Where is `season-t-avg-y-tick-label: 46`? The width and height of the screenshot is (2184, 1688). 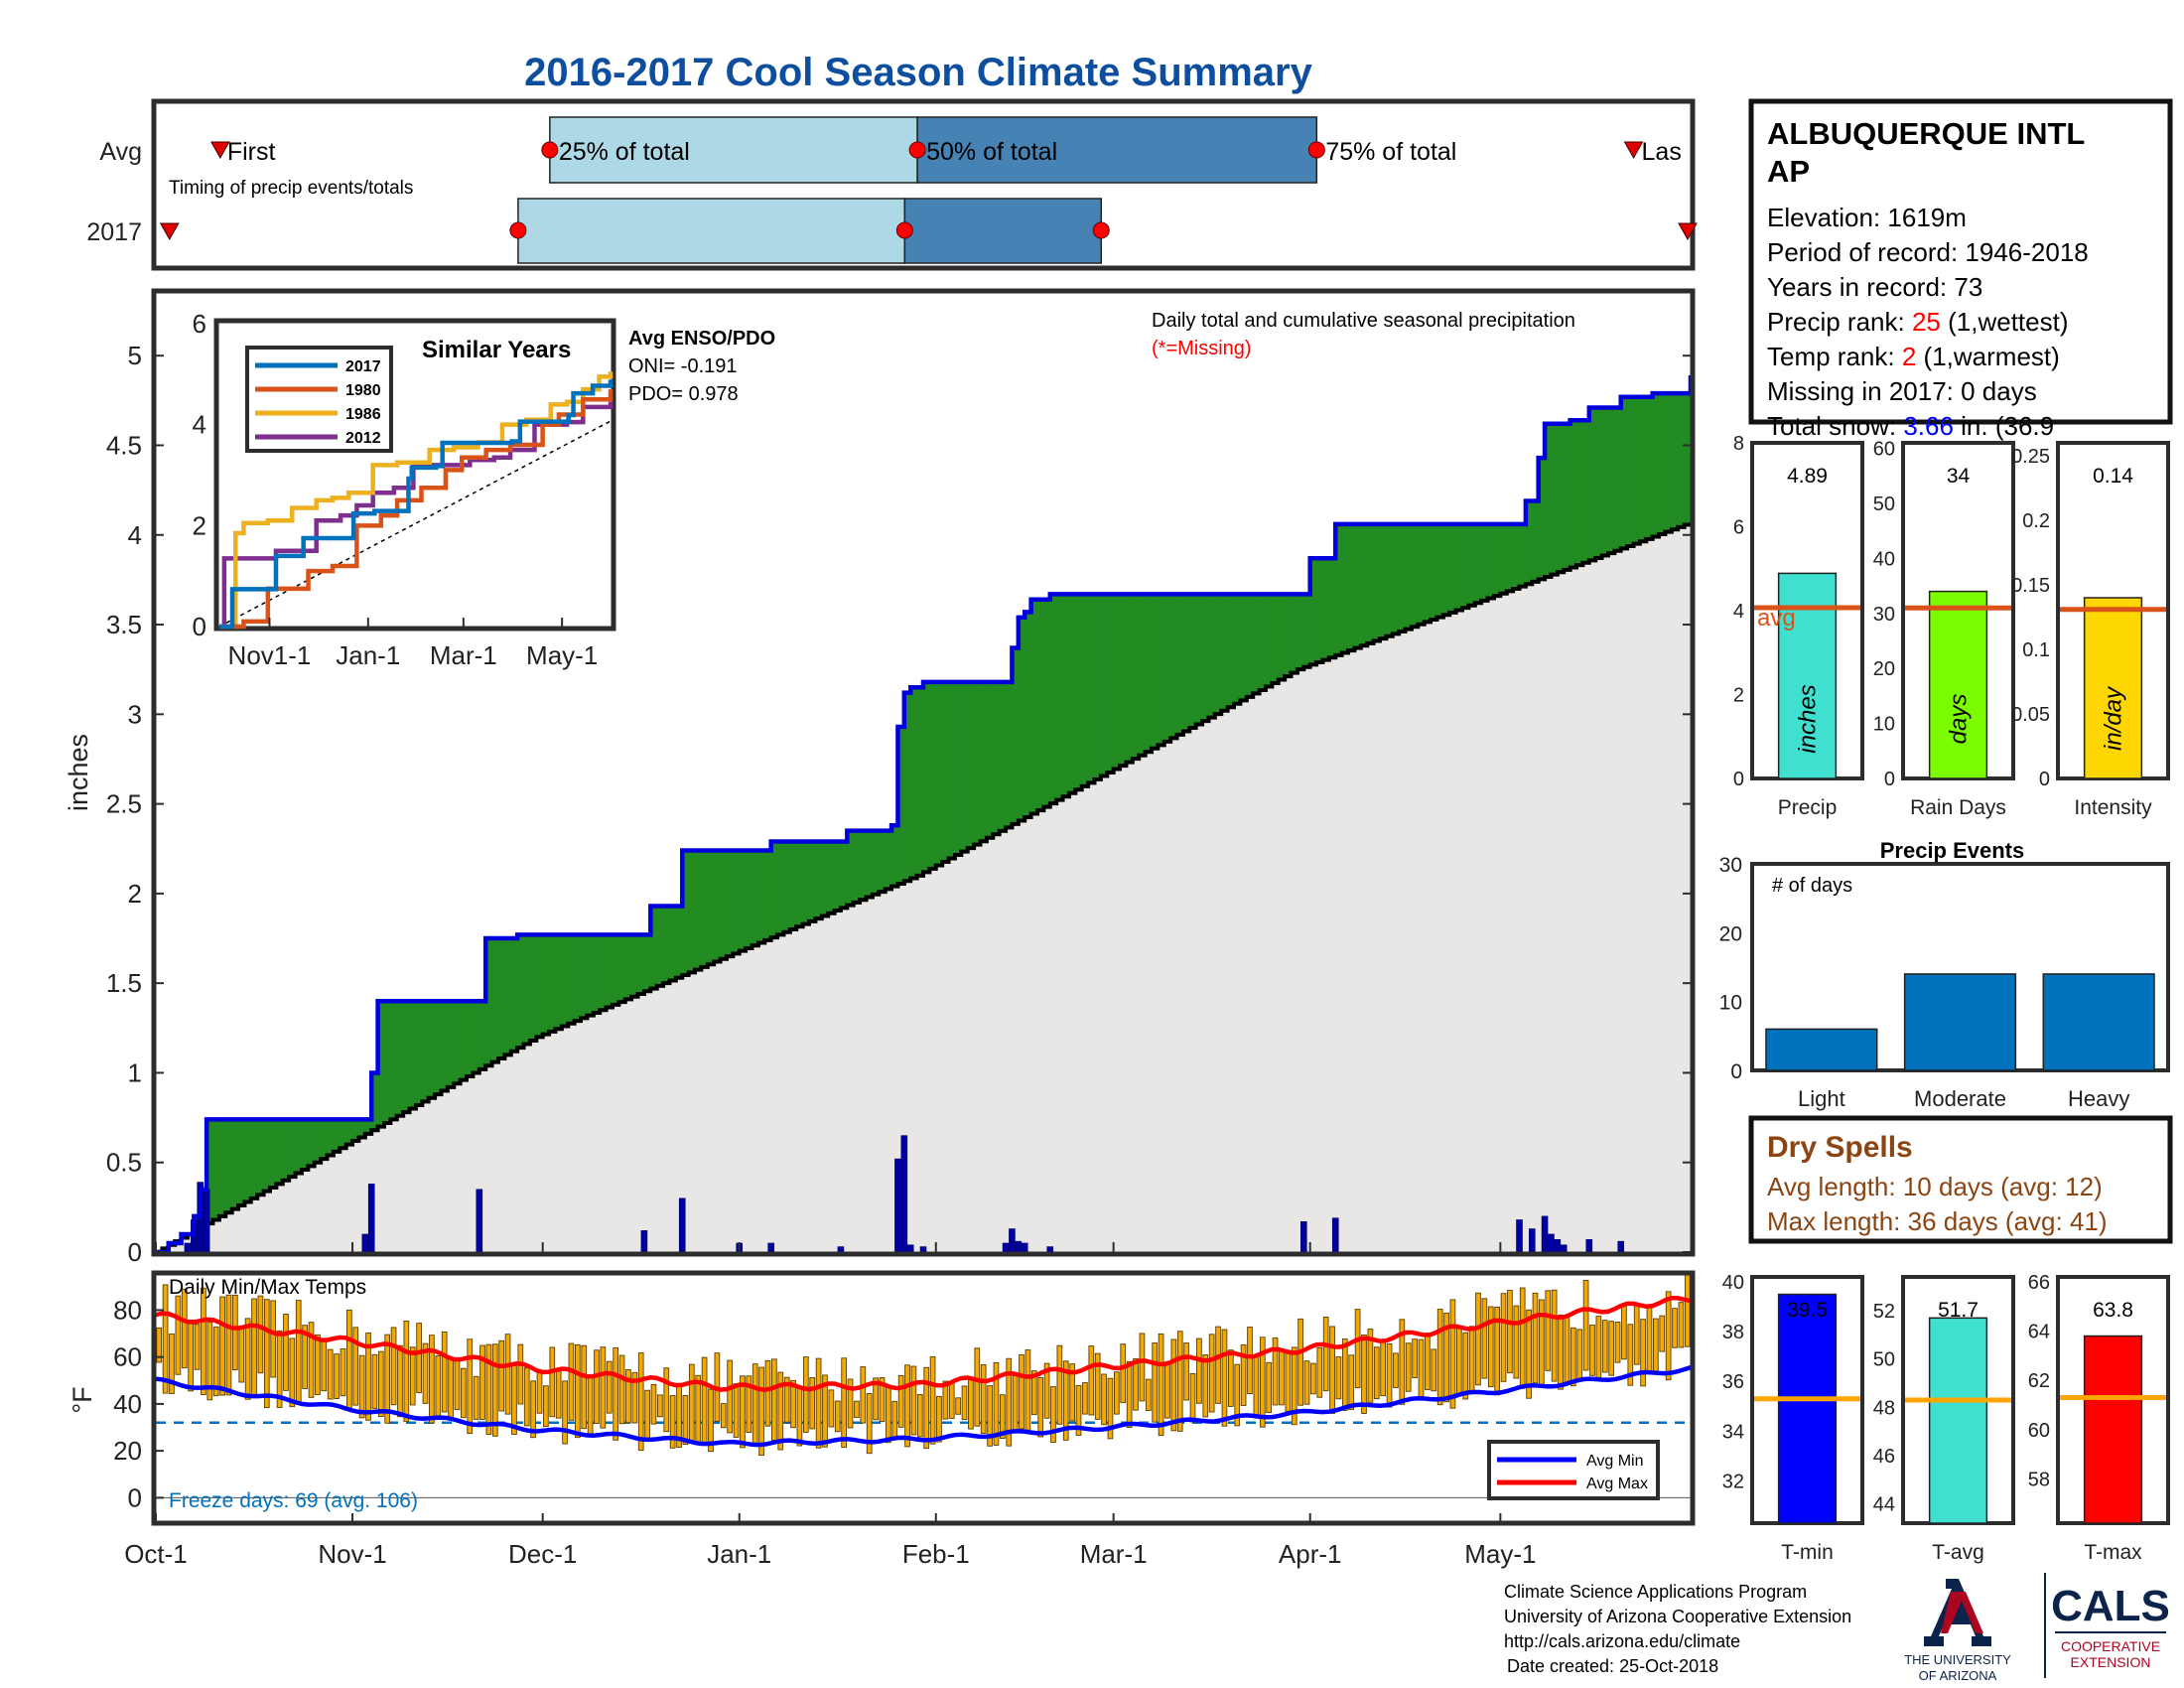
season-t-avg-y-tick-label: 46 is located at coordinates (1884, 1457).